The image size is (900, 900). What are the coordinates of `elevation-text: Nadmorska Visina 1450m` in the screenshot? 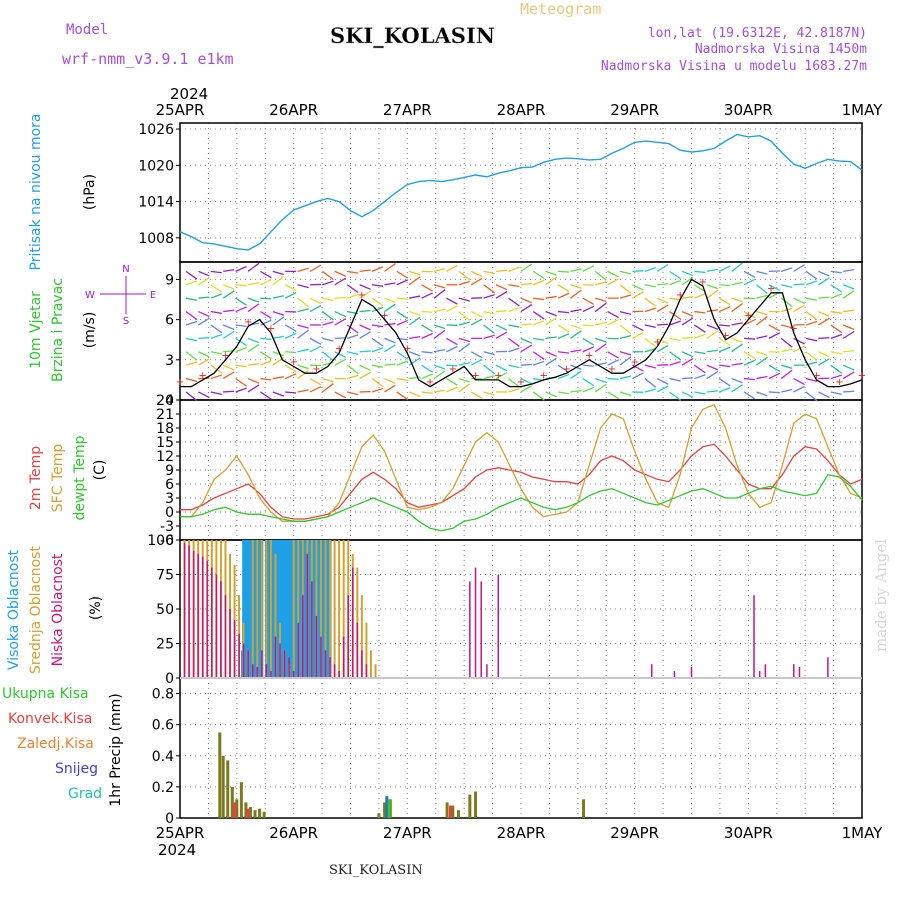 It's located at (781, 49).